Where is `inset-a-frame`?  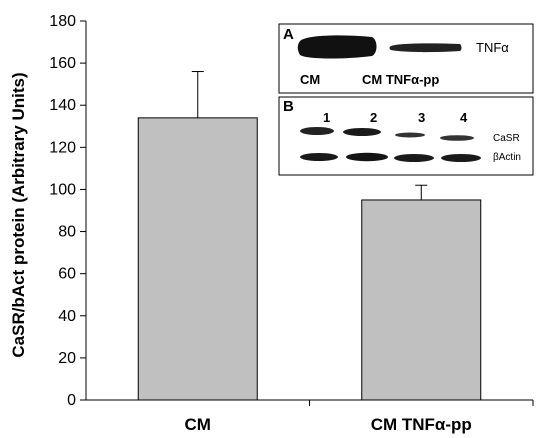
inset-a-frame is located at coordinates (406, 58).